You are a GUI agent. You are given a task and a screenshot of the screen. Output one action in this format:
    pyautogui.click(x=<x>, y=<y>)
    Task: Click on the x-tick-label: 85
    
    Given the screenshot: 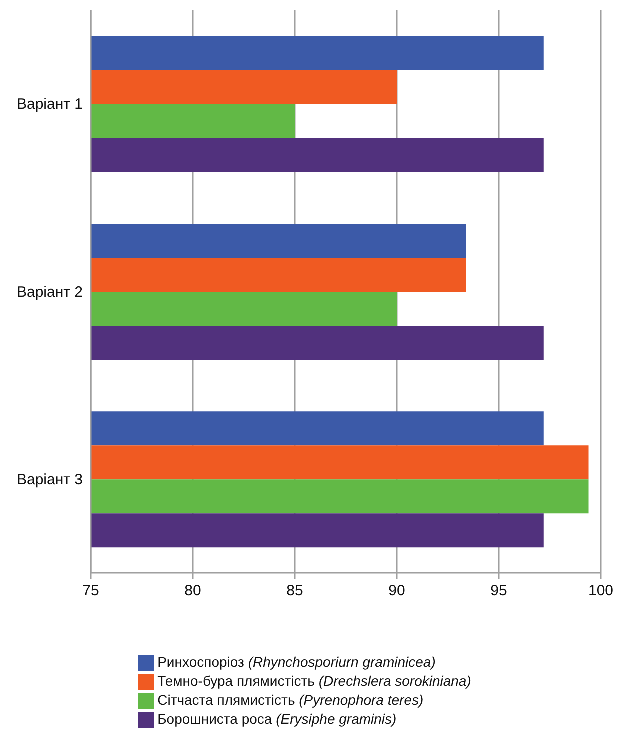 What is the action you would take?
    pyautogui.click(x=295, y=591)
    